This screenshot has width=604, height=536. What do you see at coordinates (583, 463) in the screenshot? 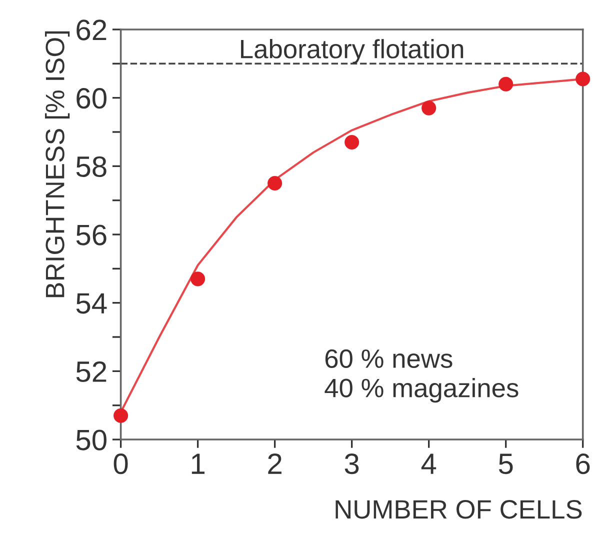
I see `x-tick-label: 6` at bounding box center [583, 463].